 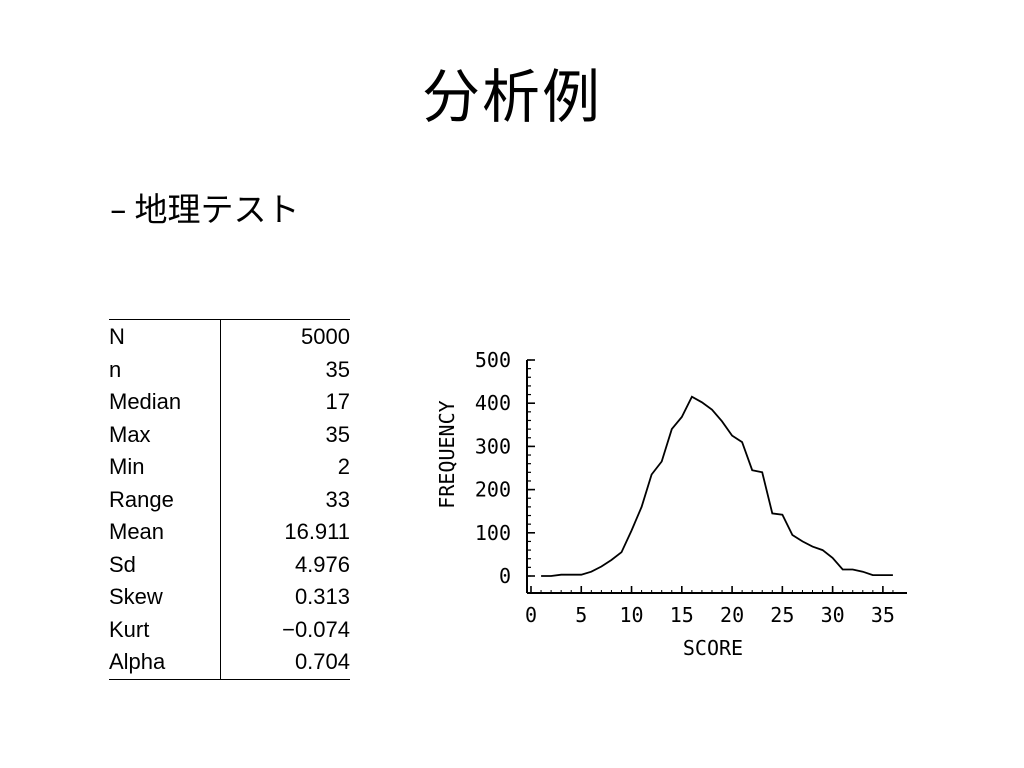 I want to click on x-tick-label: 30, so click(x=833, y=615).